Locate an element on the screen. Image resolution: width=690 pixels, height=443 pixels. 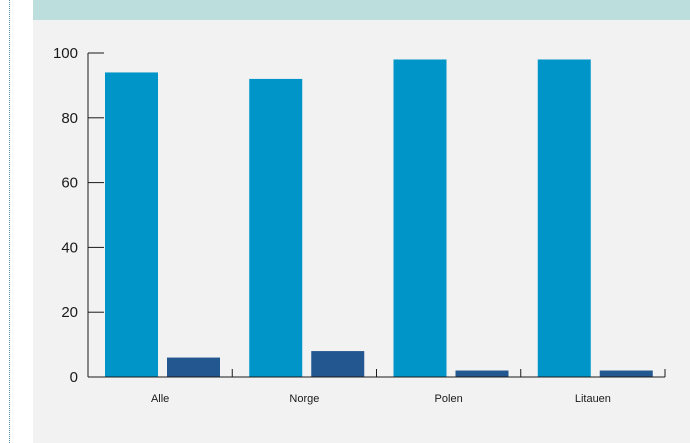
x-tick-label-polen: Polen is located at coordinates (449, 399).